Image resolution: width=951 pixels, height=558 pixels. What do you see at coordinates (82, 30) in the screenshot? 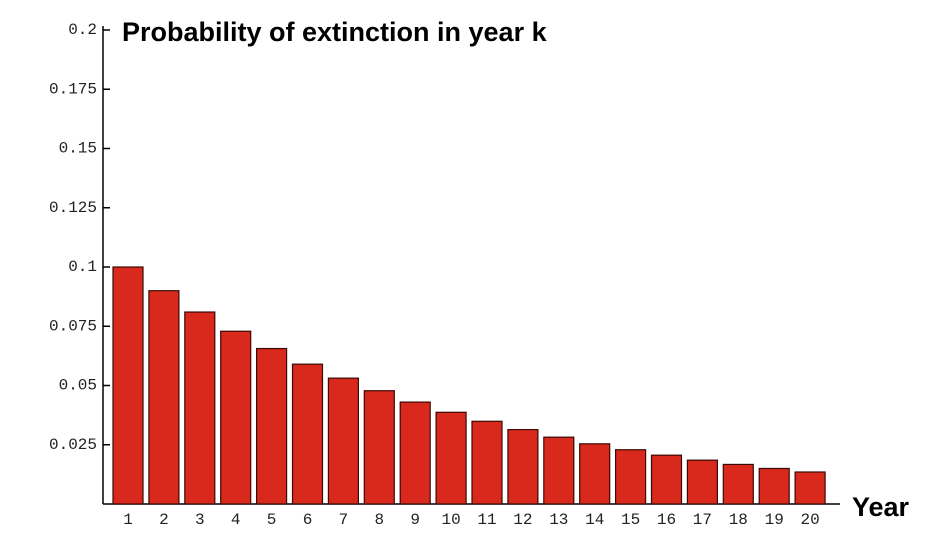
I see `y-tick-label: 0.2` at bounding box center [82, 30].